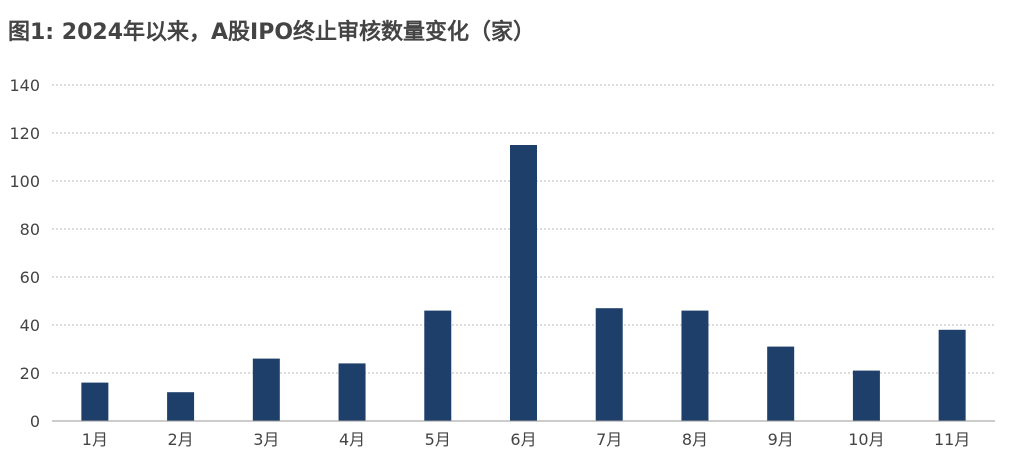 The height and width of the screenshot is (471, 1017). What do you see at coordinates (35, 421) in the screenshot?
I see `y-tick-label: 0` at bounding box center [35, 421].